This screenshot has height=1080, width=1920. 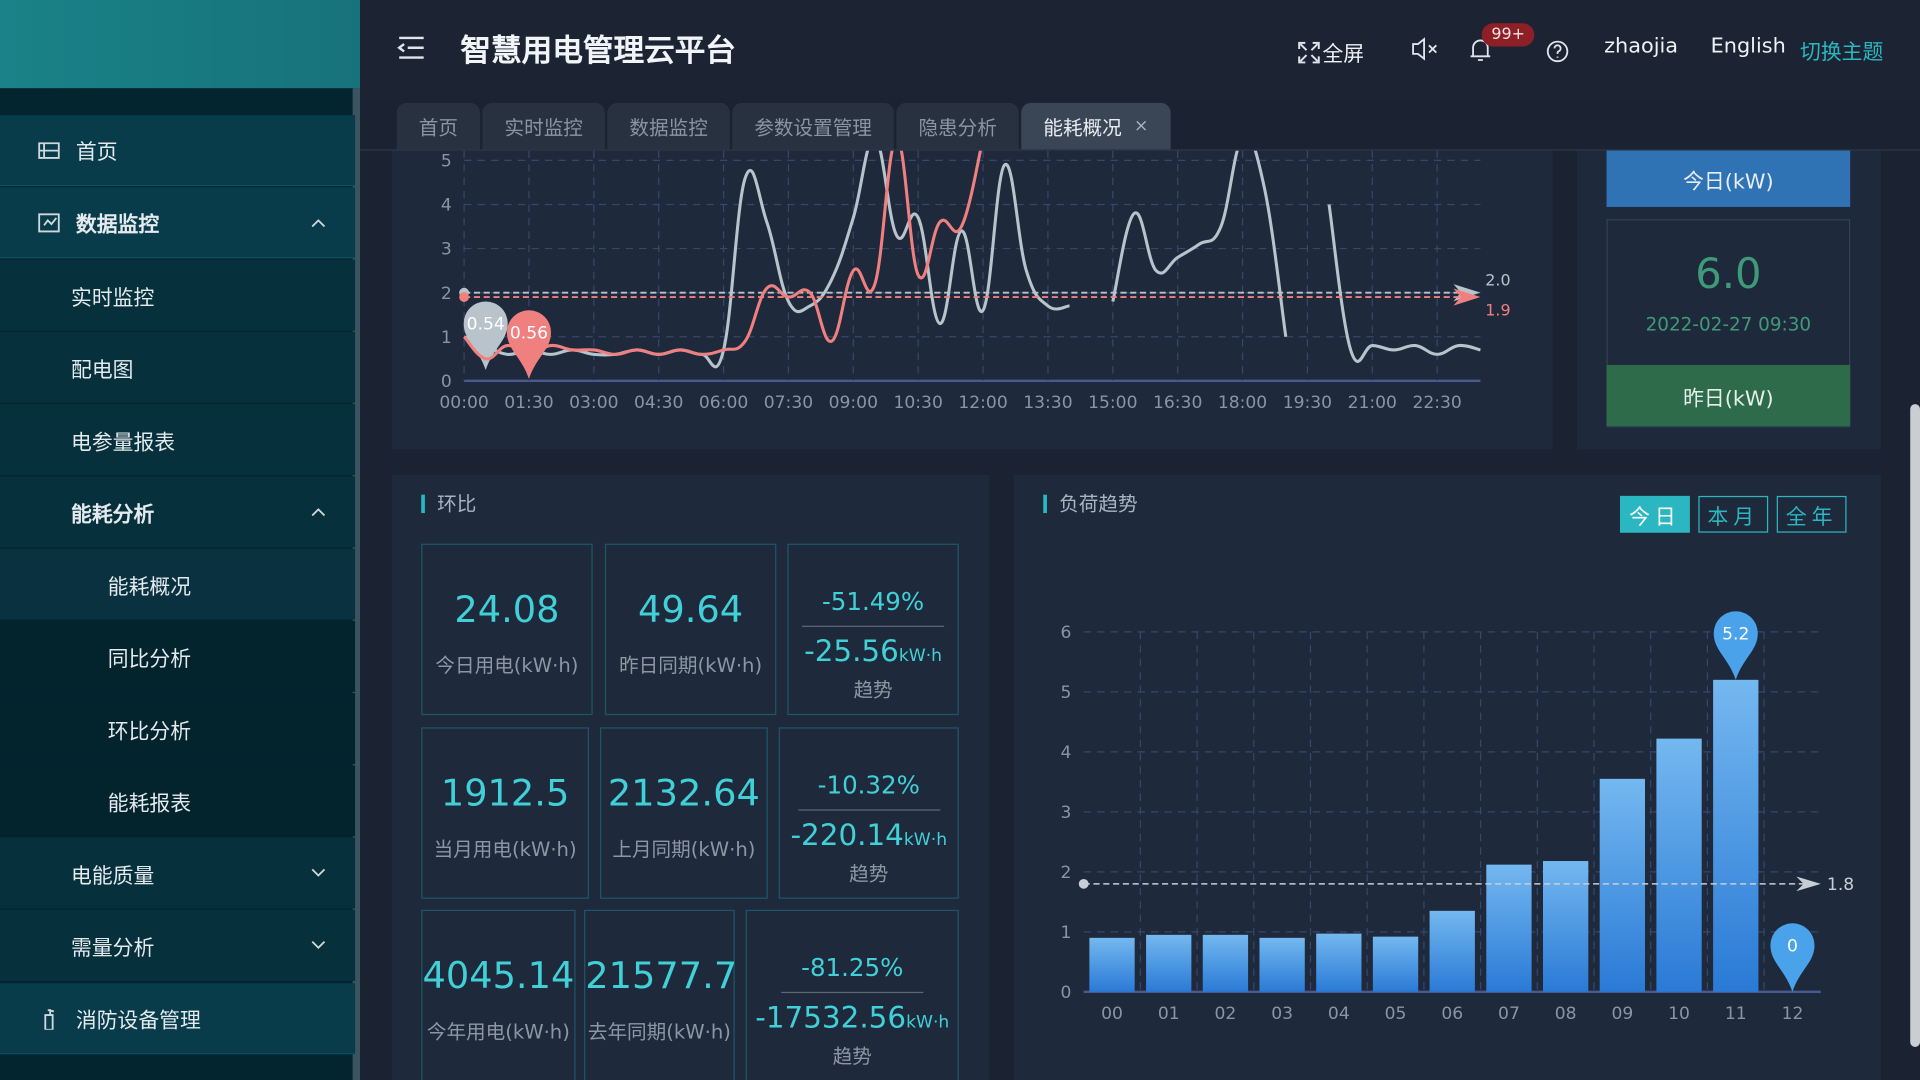 What do you see at coordinates (446, 294) in the screenshot?
I see `y-tick-label: 2` at bounding box center [446, 294].